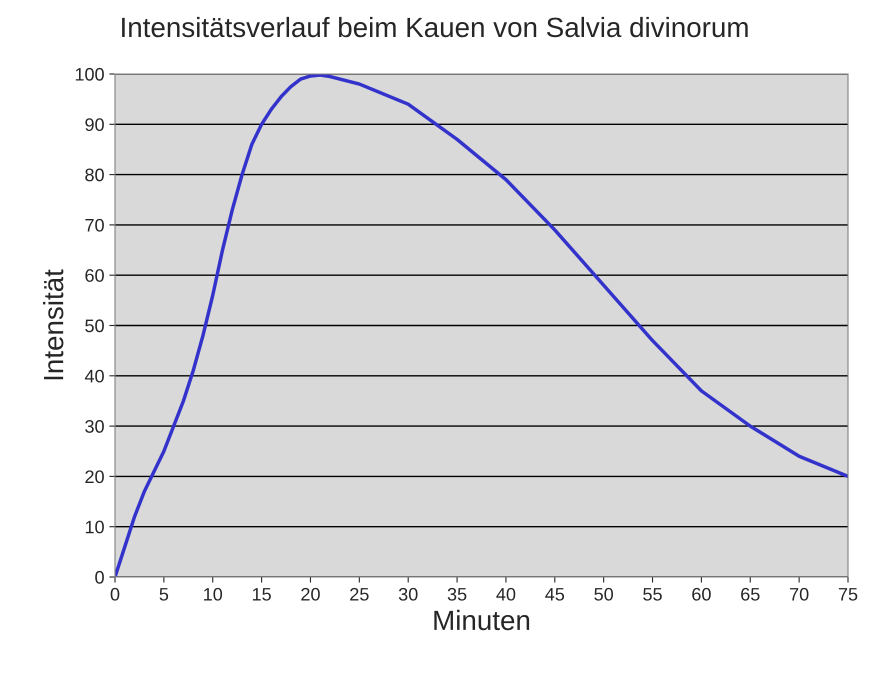 This screenshot has width=869, height=674. What do you see at coordinates (435, 27) in the screenshot?
I see `chart-title: Intensitätsverlauf beim Kauen von Salvia divinorum` at bounding box center [435, 27].